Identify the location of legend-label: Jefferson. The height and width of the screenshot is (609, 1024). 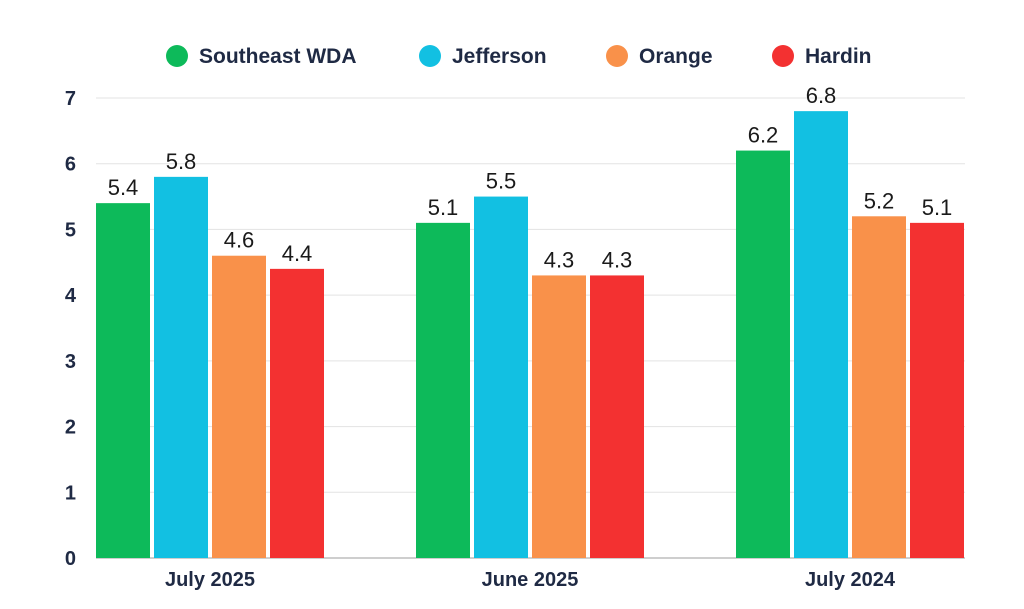
(499, 56).